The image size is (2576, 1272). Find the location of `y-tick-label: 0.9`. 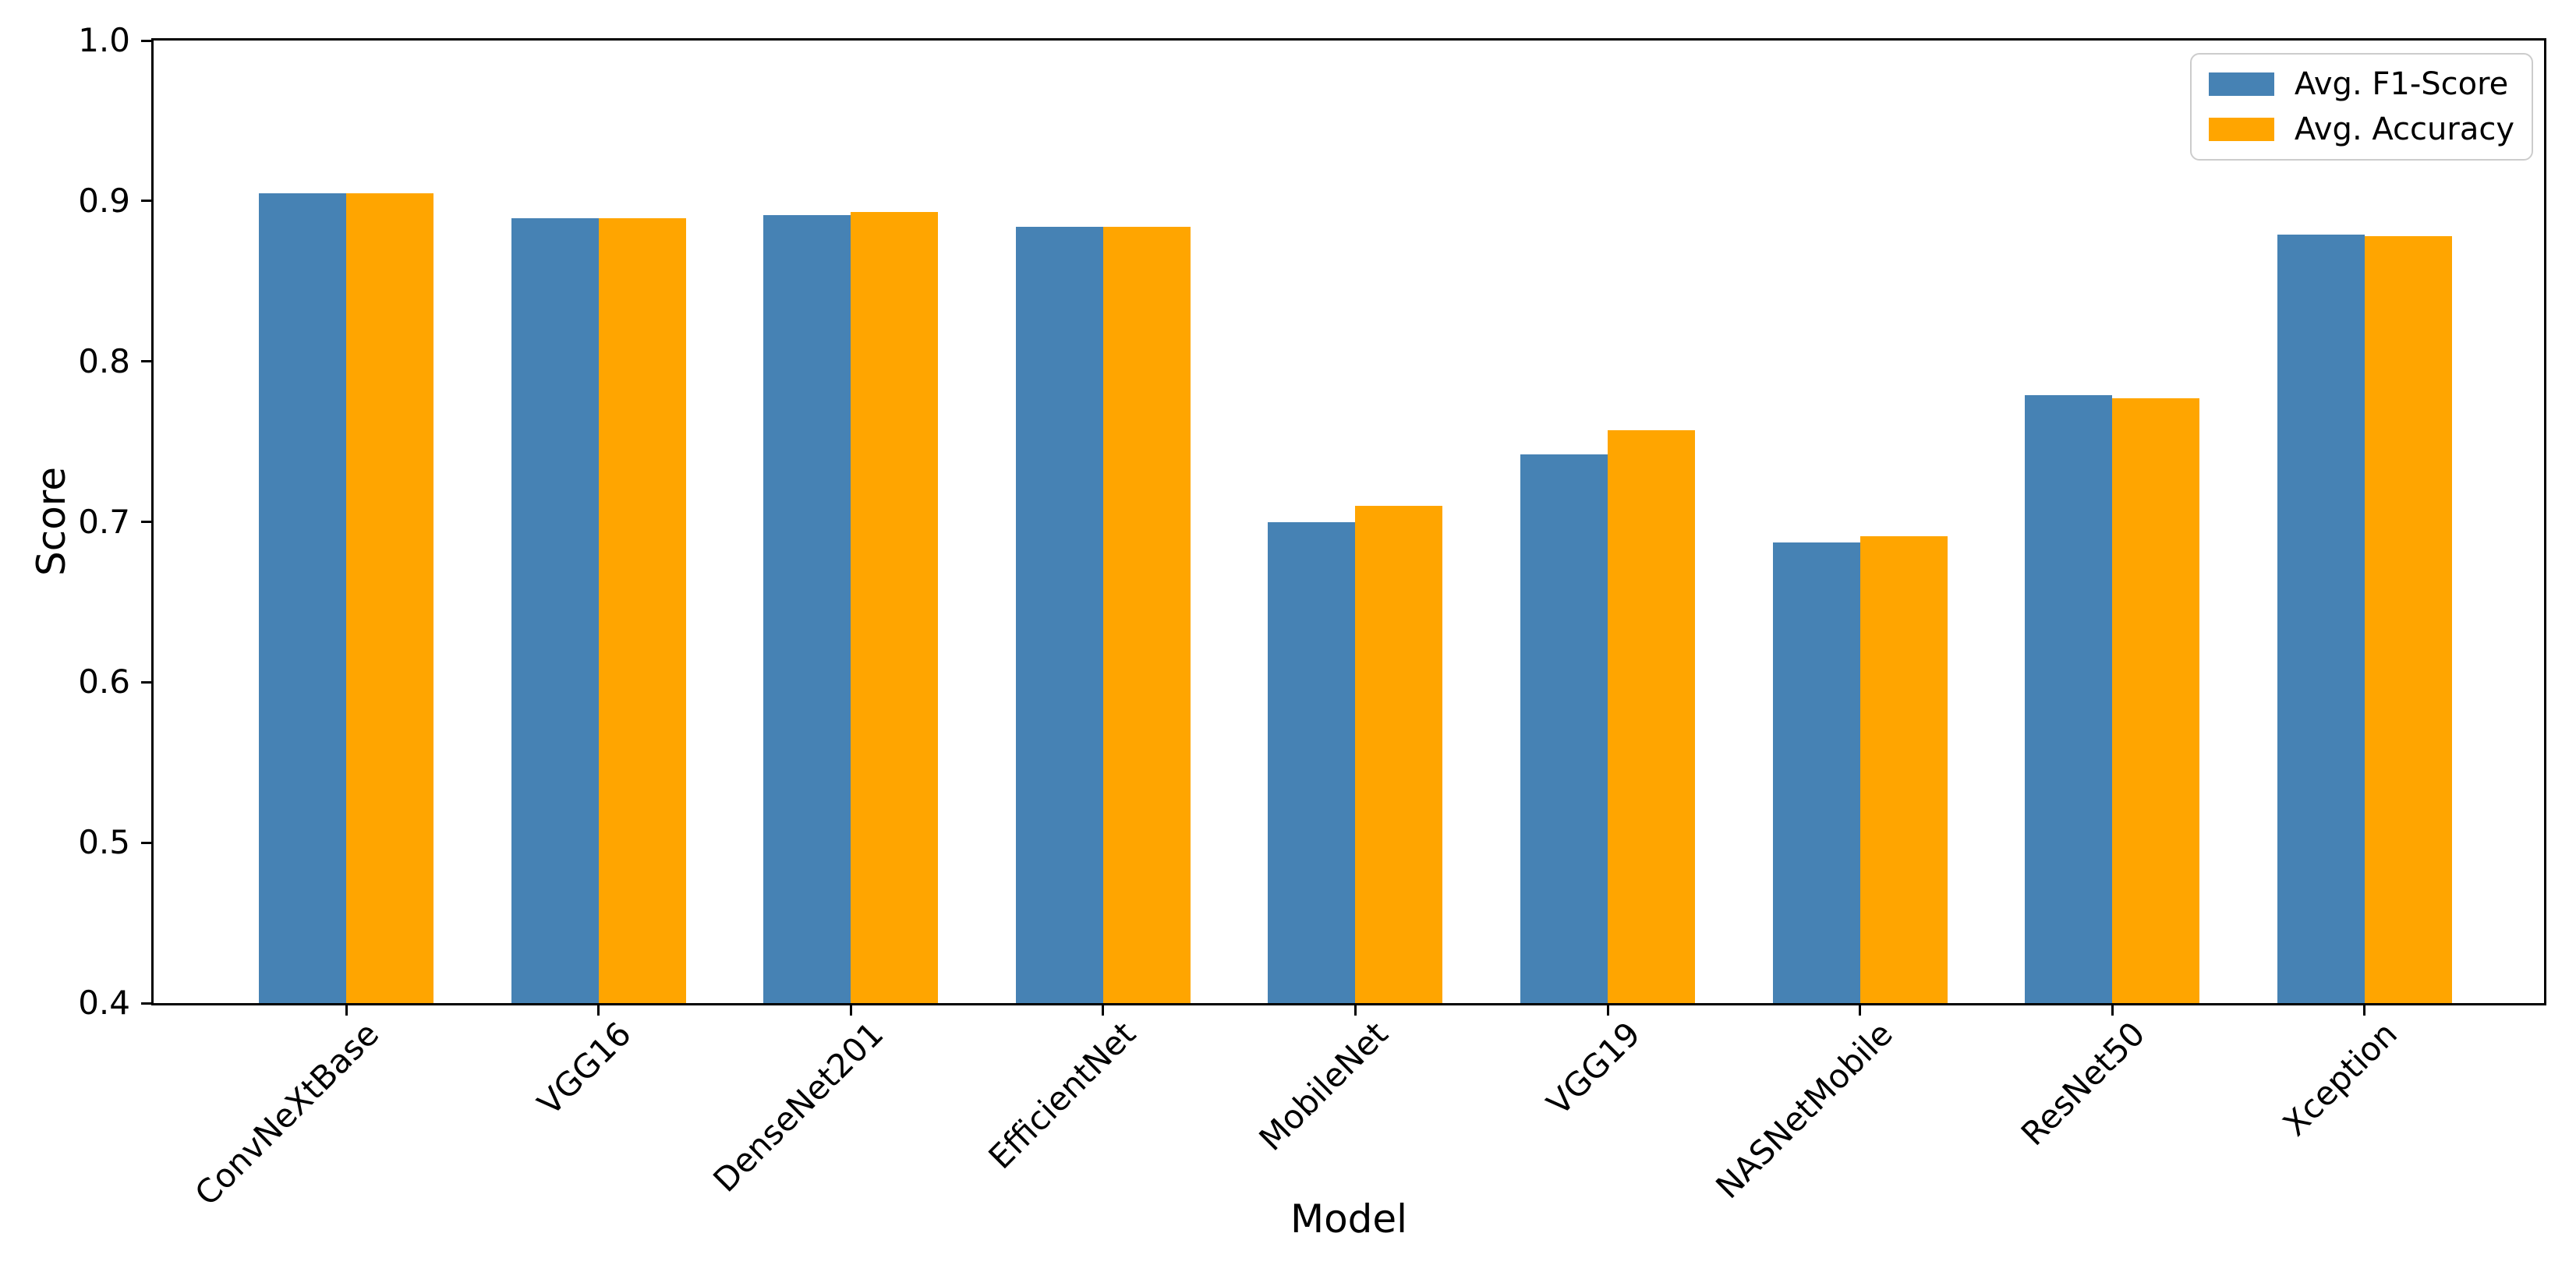

y-tick-label: 0.9 is located at coordinates (104, 200).